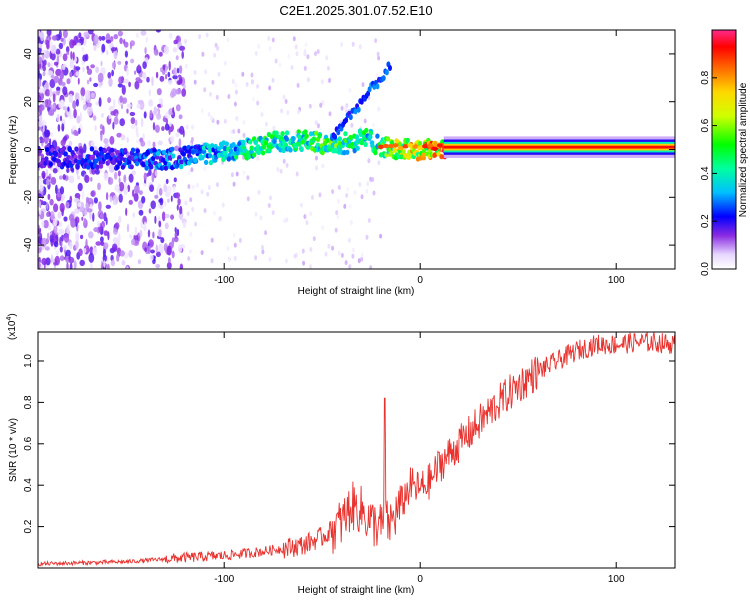 The height and width of the screenshot is (600, 750). Describe the element at coordinates (355, 10) in the screenshot. I see `figure-title: C2E1.2025.301.07.52.E10` at that location.